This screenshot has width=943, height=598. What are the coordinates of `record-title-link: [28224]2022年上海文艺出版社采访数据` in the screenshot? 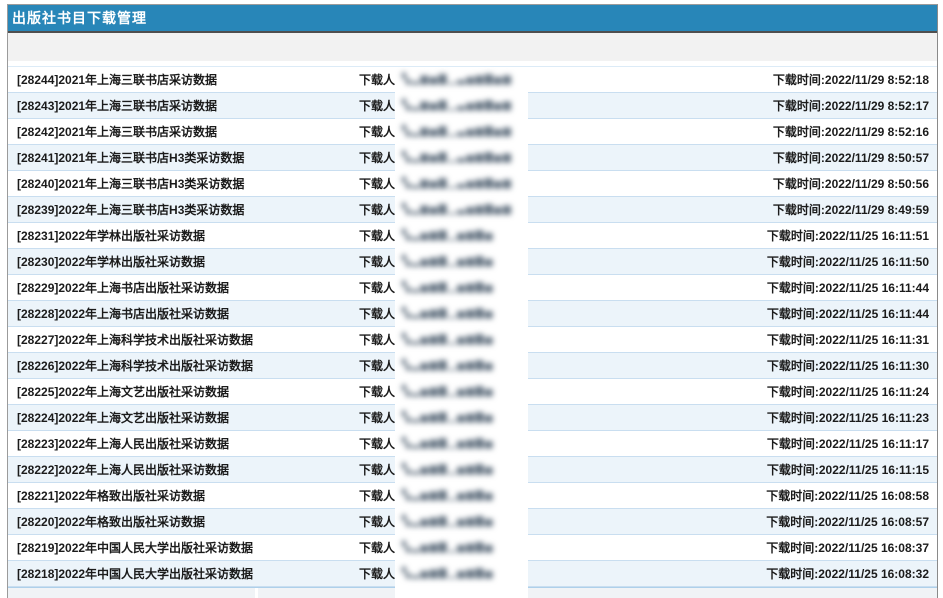 It's located at (123, 418).